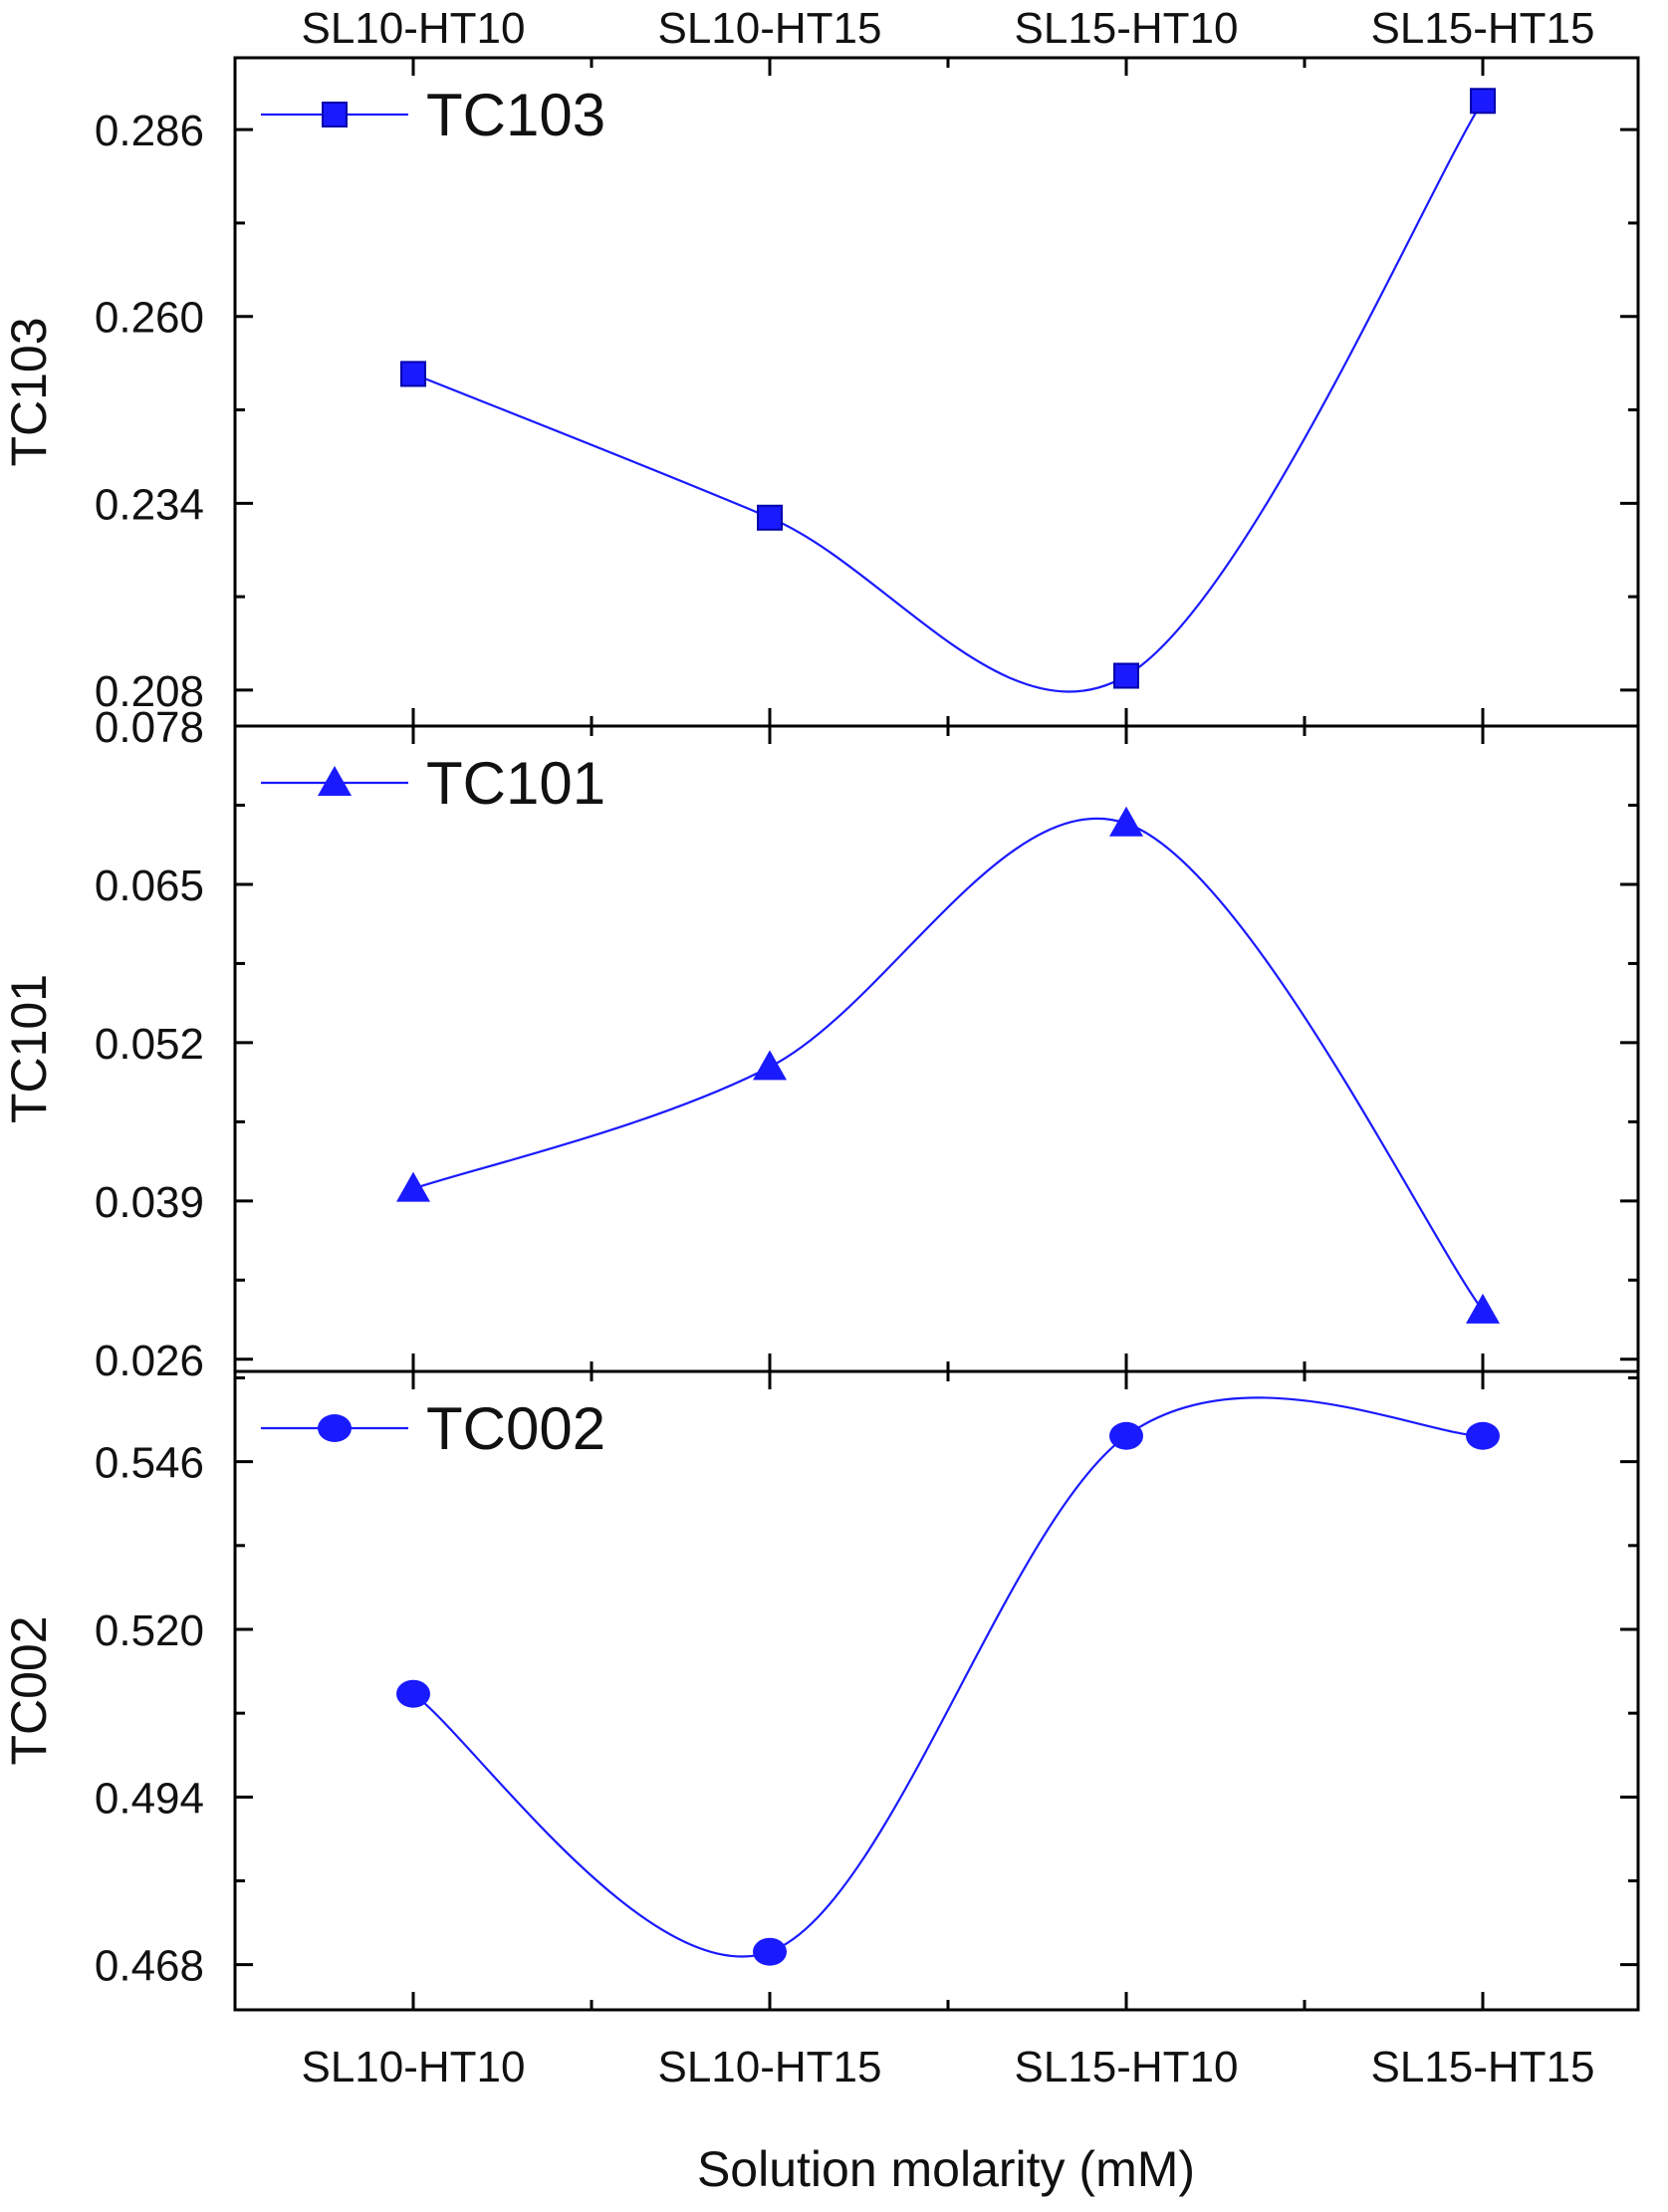 The image size is (1668, 2212). I want to click on y-axis-title: TC002, so click(29, 1690).